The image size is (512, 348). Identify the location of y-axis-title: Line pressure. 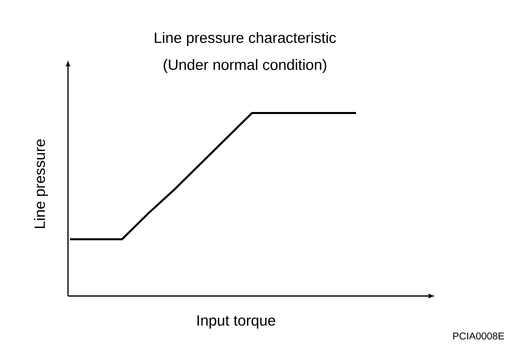
(41, 183).